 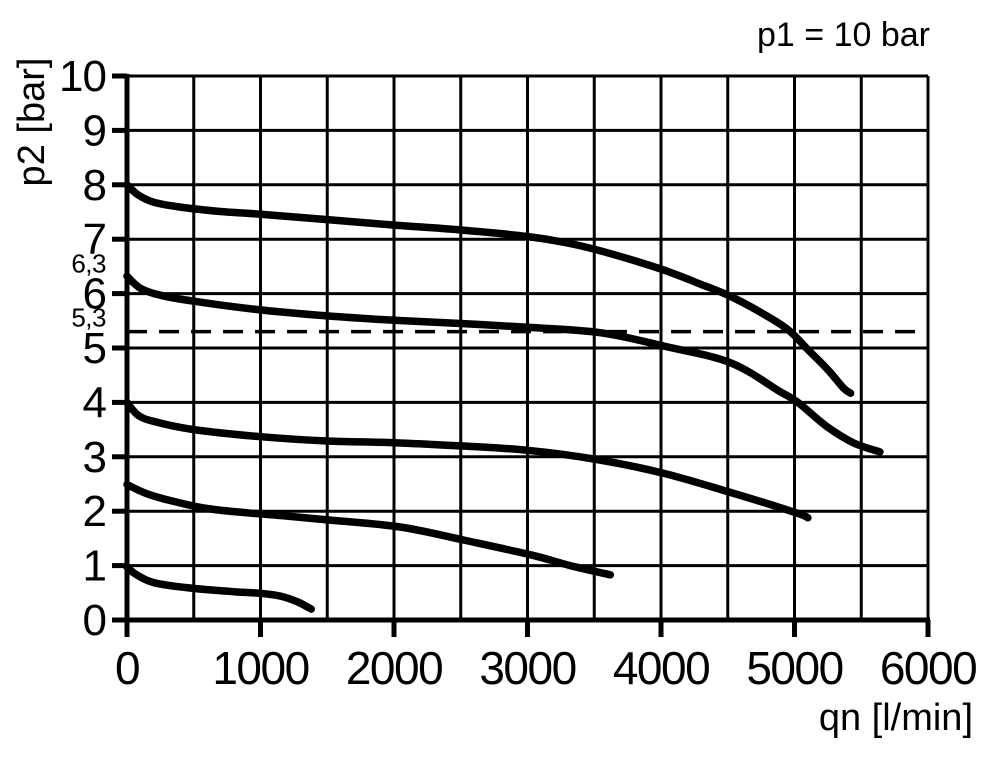 I want to click on y-tick-label: 8, so click(x=94, y=185).